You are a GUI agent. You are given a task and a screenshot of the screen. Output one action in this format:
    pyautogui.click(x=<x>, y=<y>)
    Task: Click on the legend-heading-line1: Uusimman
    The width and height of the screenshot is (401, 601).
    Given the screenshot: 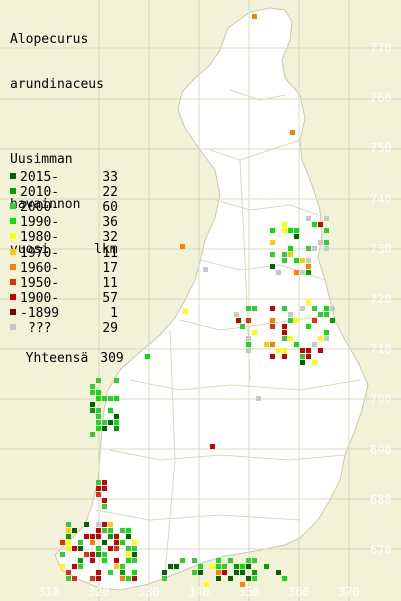 What is the action you would take?
    pyautogui.click(x=41, y=159)
    